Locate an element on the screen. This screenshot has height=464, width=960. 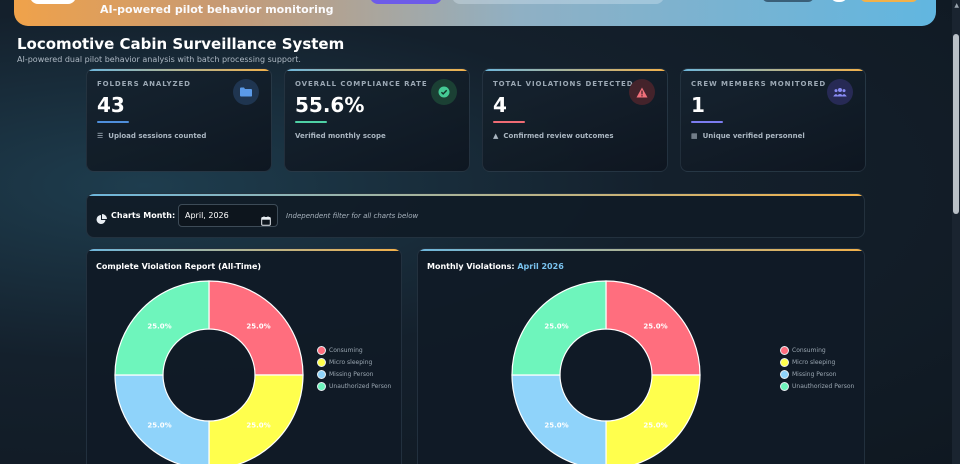
stat-foot: ▲ Confirmed review outcomes is located at coordinates (553, 136).